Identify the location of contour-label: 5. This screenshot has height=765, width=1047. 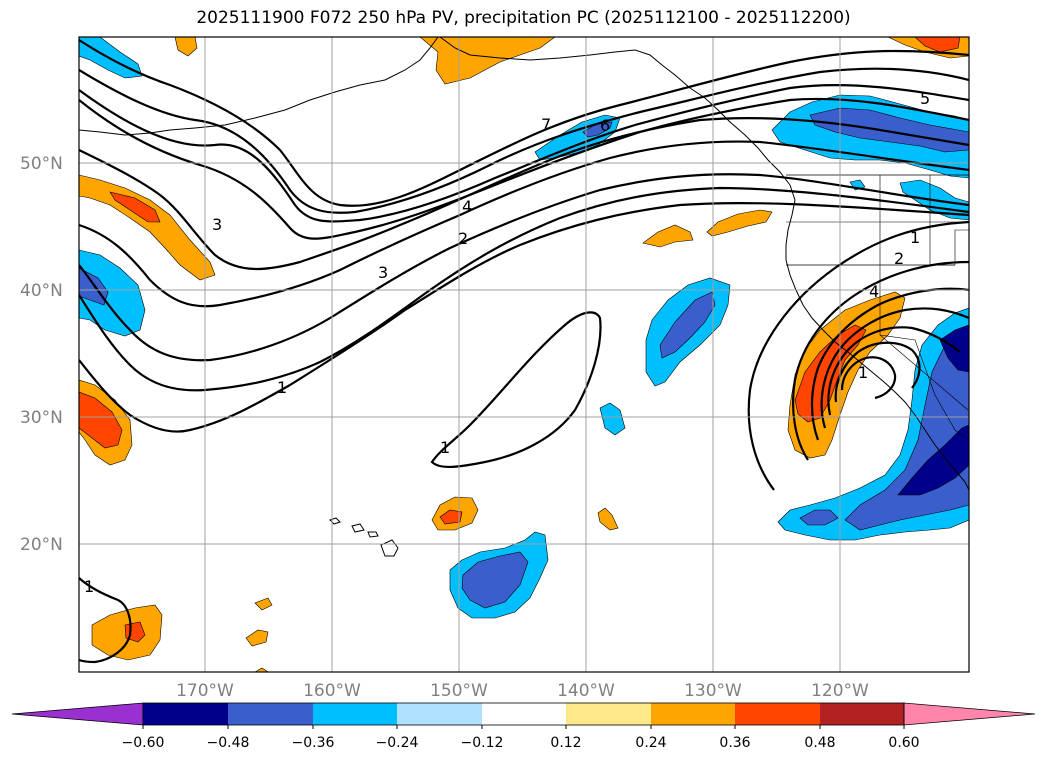
(925, 98).